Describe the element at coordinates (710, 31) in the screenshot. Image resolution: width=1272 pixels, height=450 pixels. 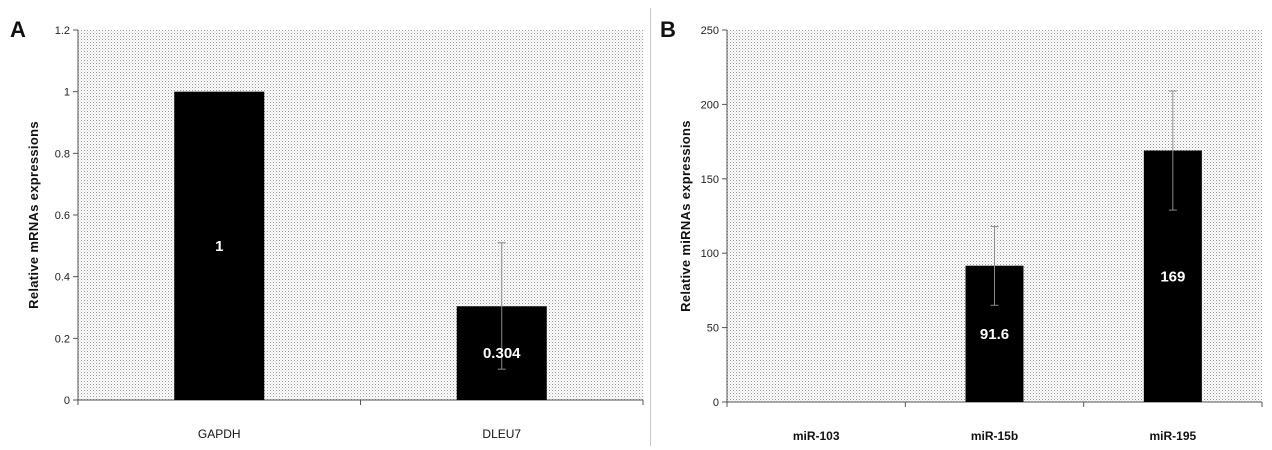
I see `chart-b-y-tick-label: 250` at that location.